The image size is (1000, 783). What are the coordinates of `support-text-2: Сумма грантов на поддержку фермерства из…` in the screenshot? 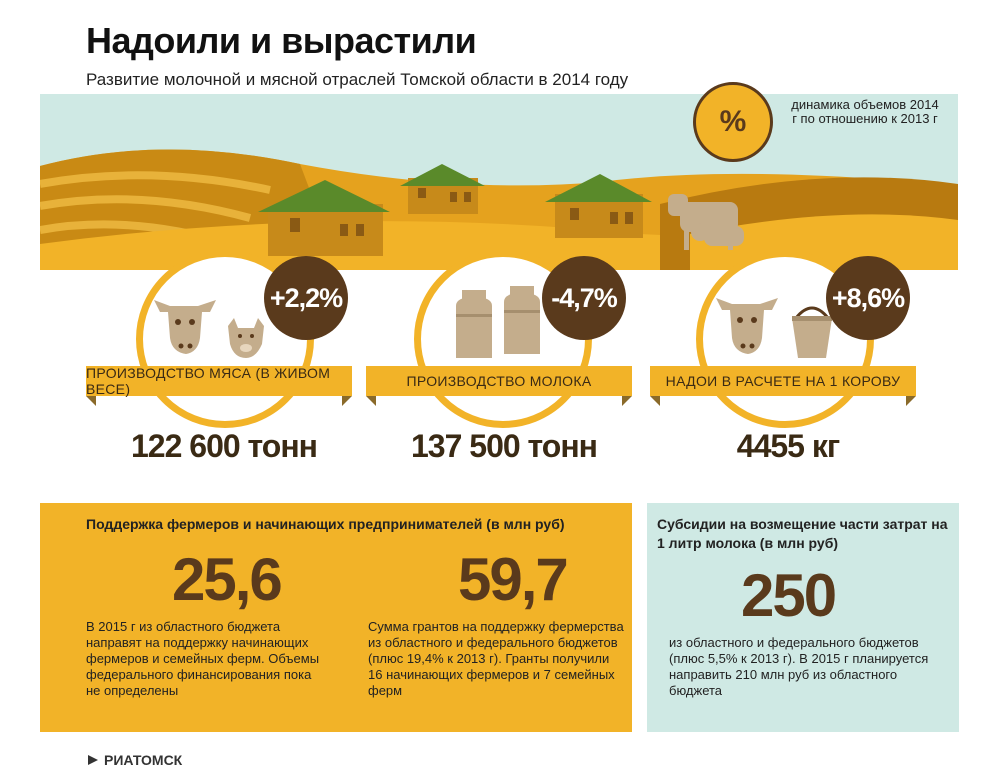 It's located at (496, 658).